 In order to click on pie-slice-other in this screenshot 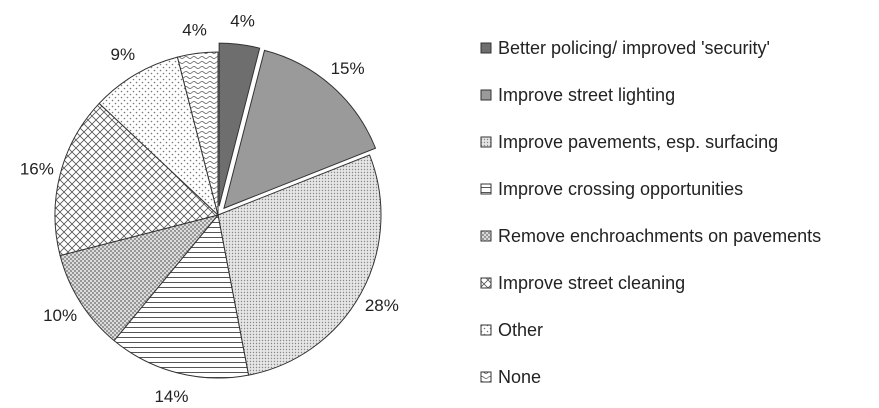, I will do `click(158, 136)`.